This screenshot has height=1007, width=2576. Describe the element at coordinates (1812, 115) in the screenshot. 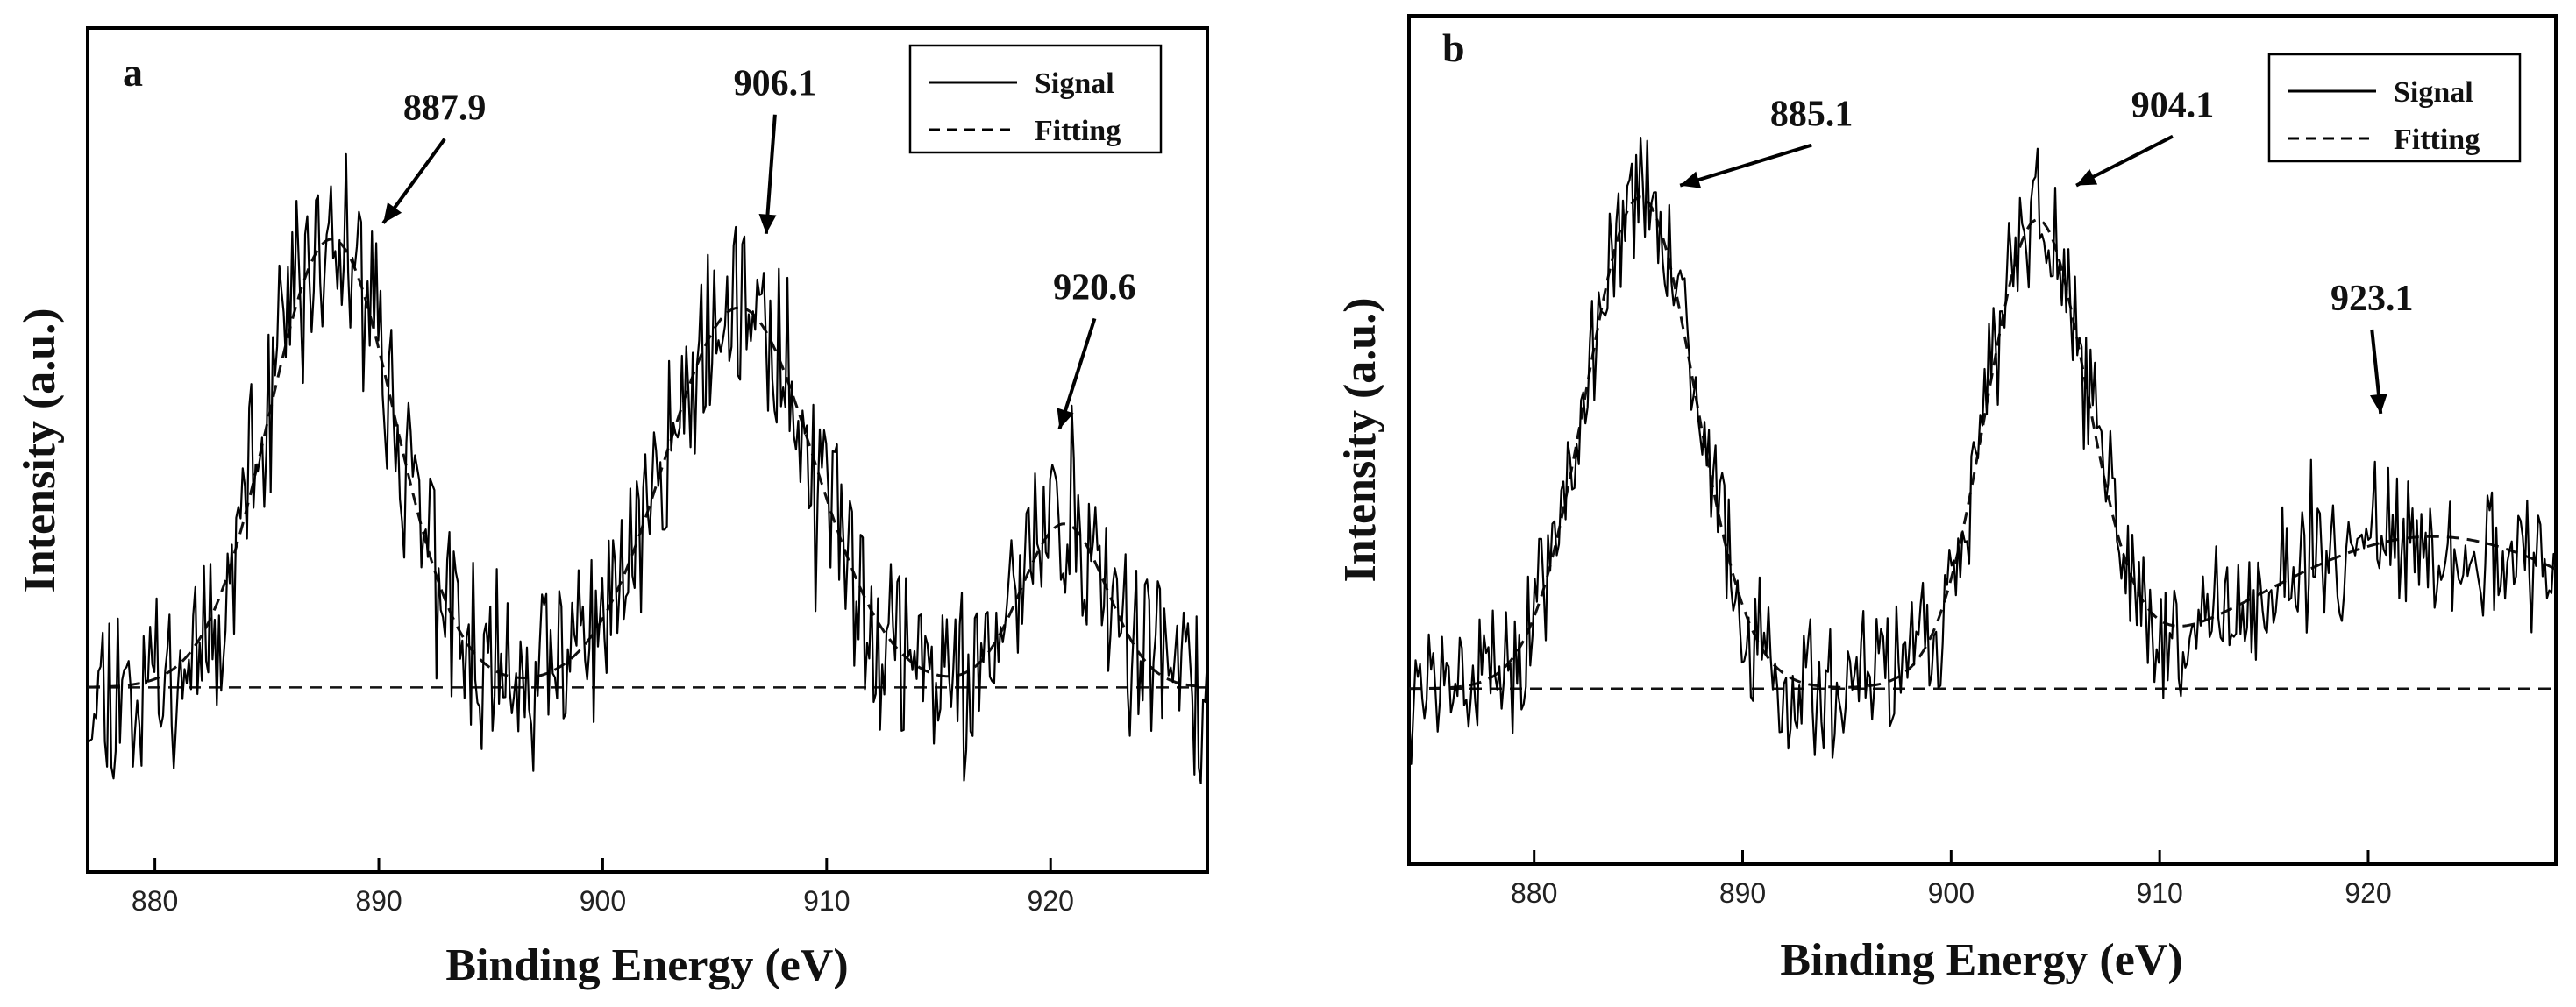

I see `peak-label: 885.1` at that location.